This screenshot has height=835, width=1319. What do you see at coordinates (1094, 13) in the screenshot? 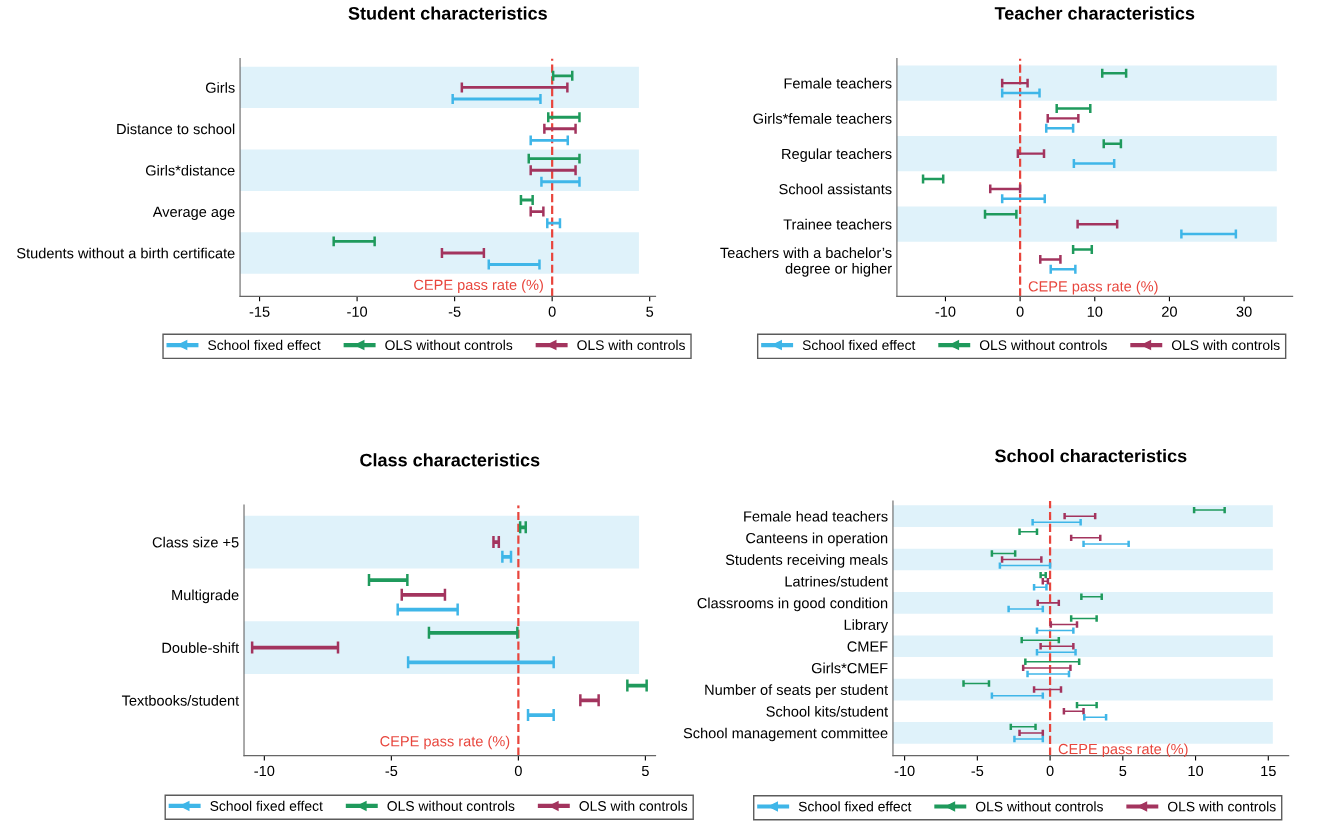
I see `chart-title: Teacher characteristics` at bounding box center [1094, 13].